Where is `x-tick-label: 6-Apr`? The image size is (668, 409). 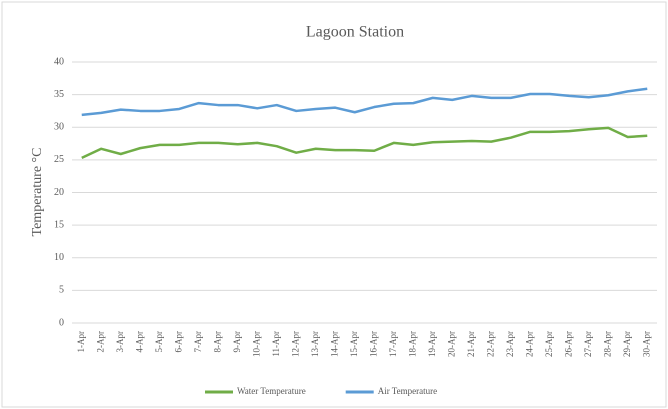 x-tick-label: 6-Apr is located at coordinates (178, 342).